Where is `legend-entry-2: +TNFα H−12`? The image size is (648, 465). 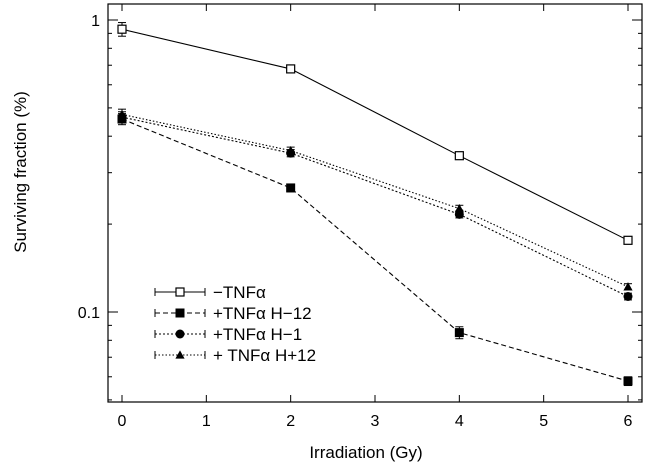
legend-entry-2: +TNFα H−12 is located at coordinates (233, 313).